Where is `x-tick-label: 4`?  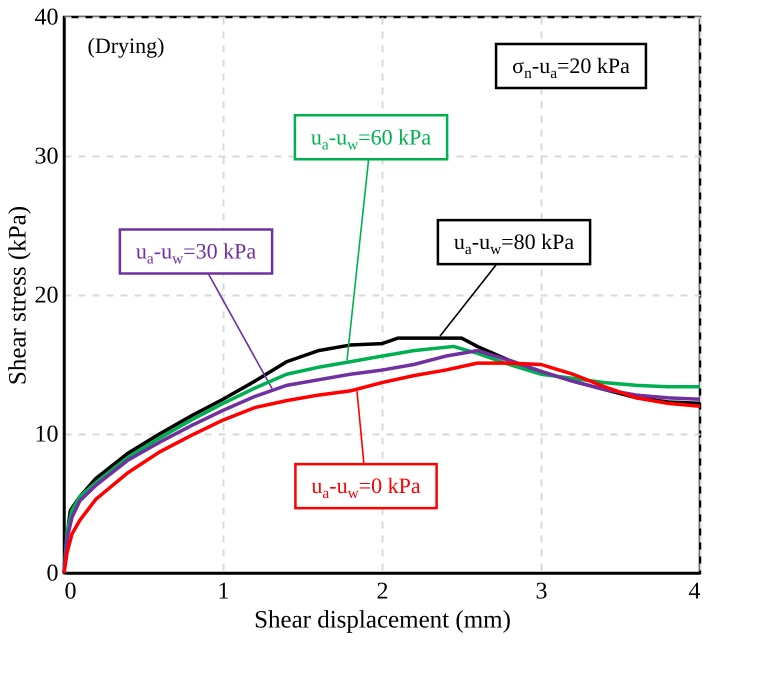
x-tick-label: 4 is located at coordinates (694, 591).